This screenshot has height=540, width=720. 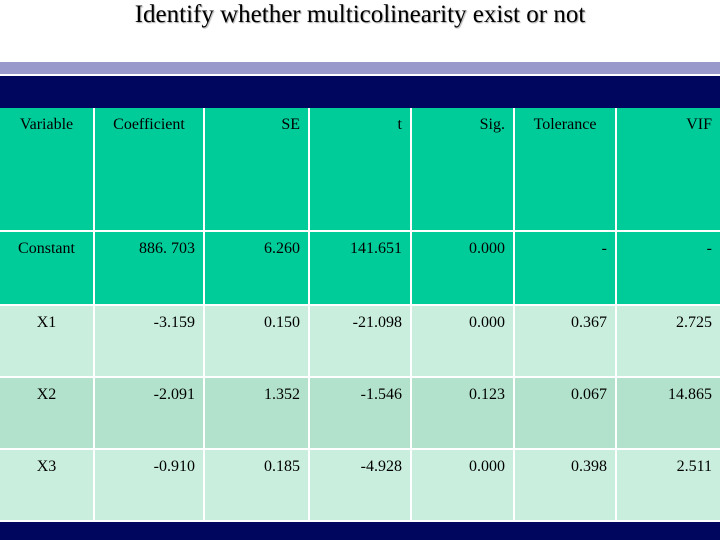 What do you see at coordinates (257, 342) in the screenshot?
I see `table-cell: 0.150` at bounding box center [257, 342].